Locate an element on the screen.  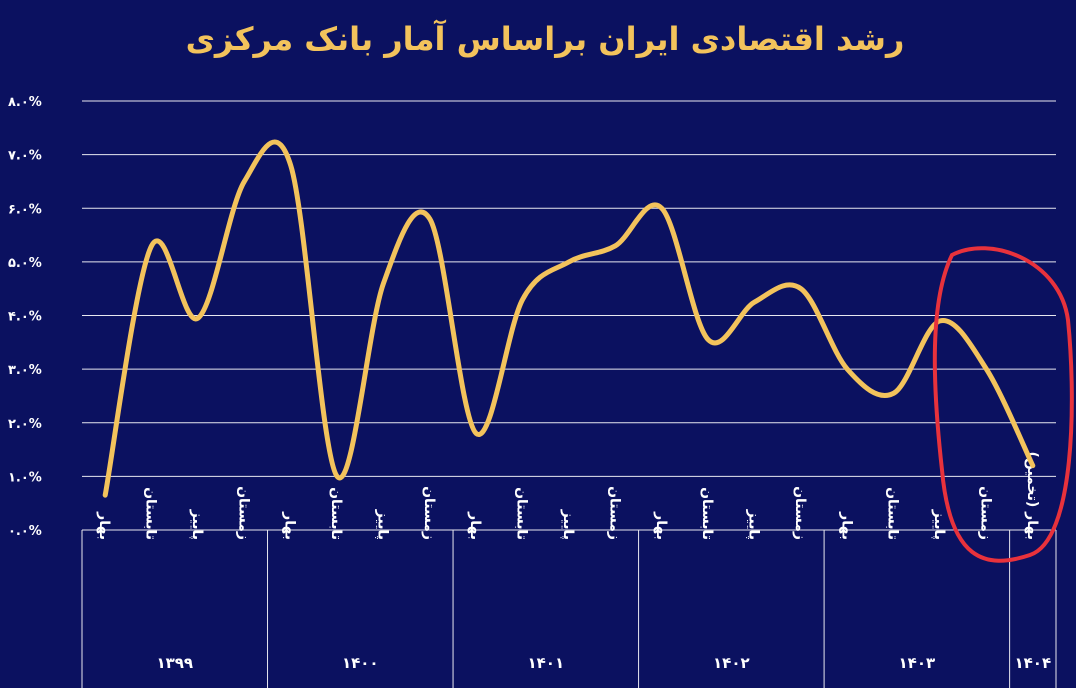
highlight-circle is located at coordinates (1003, 404).